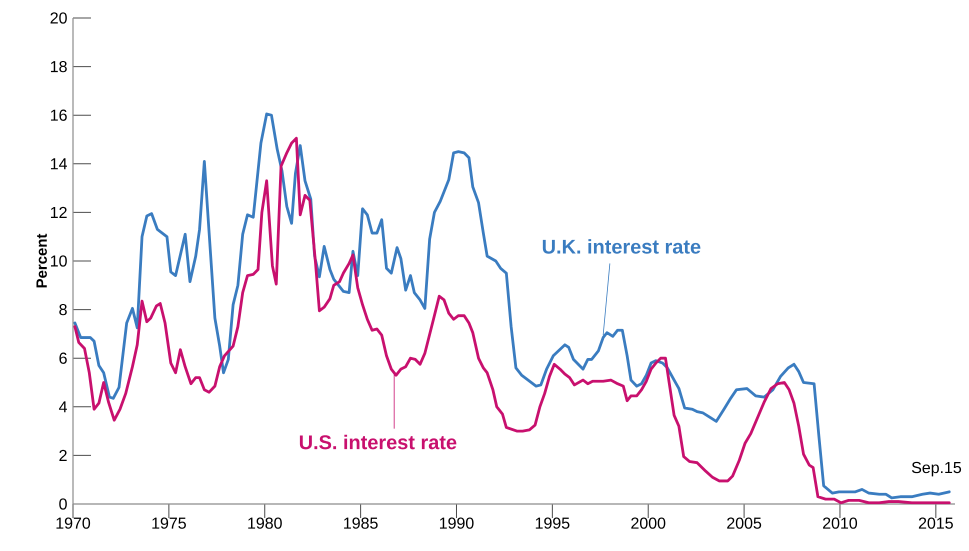  Describe the element at coordinates (744, 523) in the screenshot. I see `x-tick-label: 2005` at that location.